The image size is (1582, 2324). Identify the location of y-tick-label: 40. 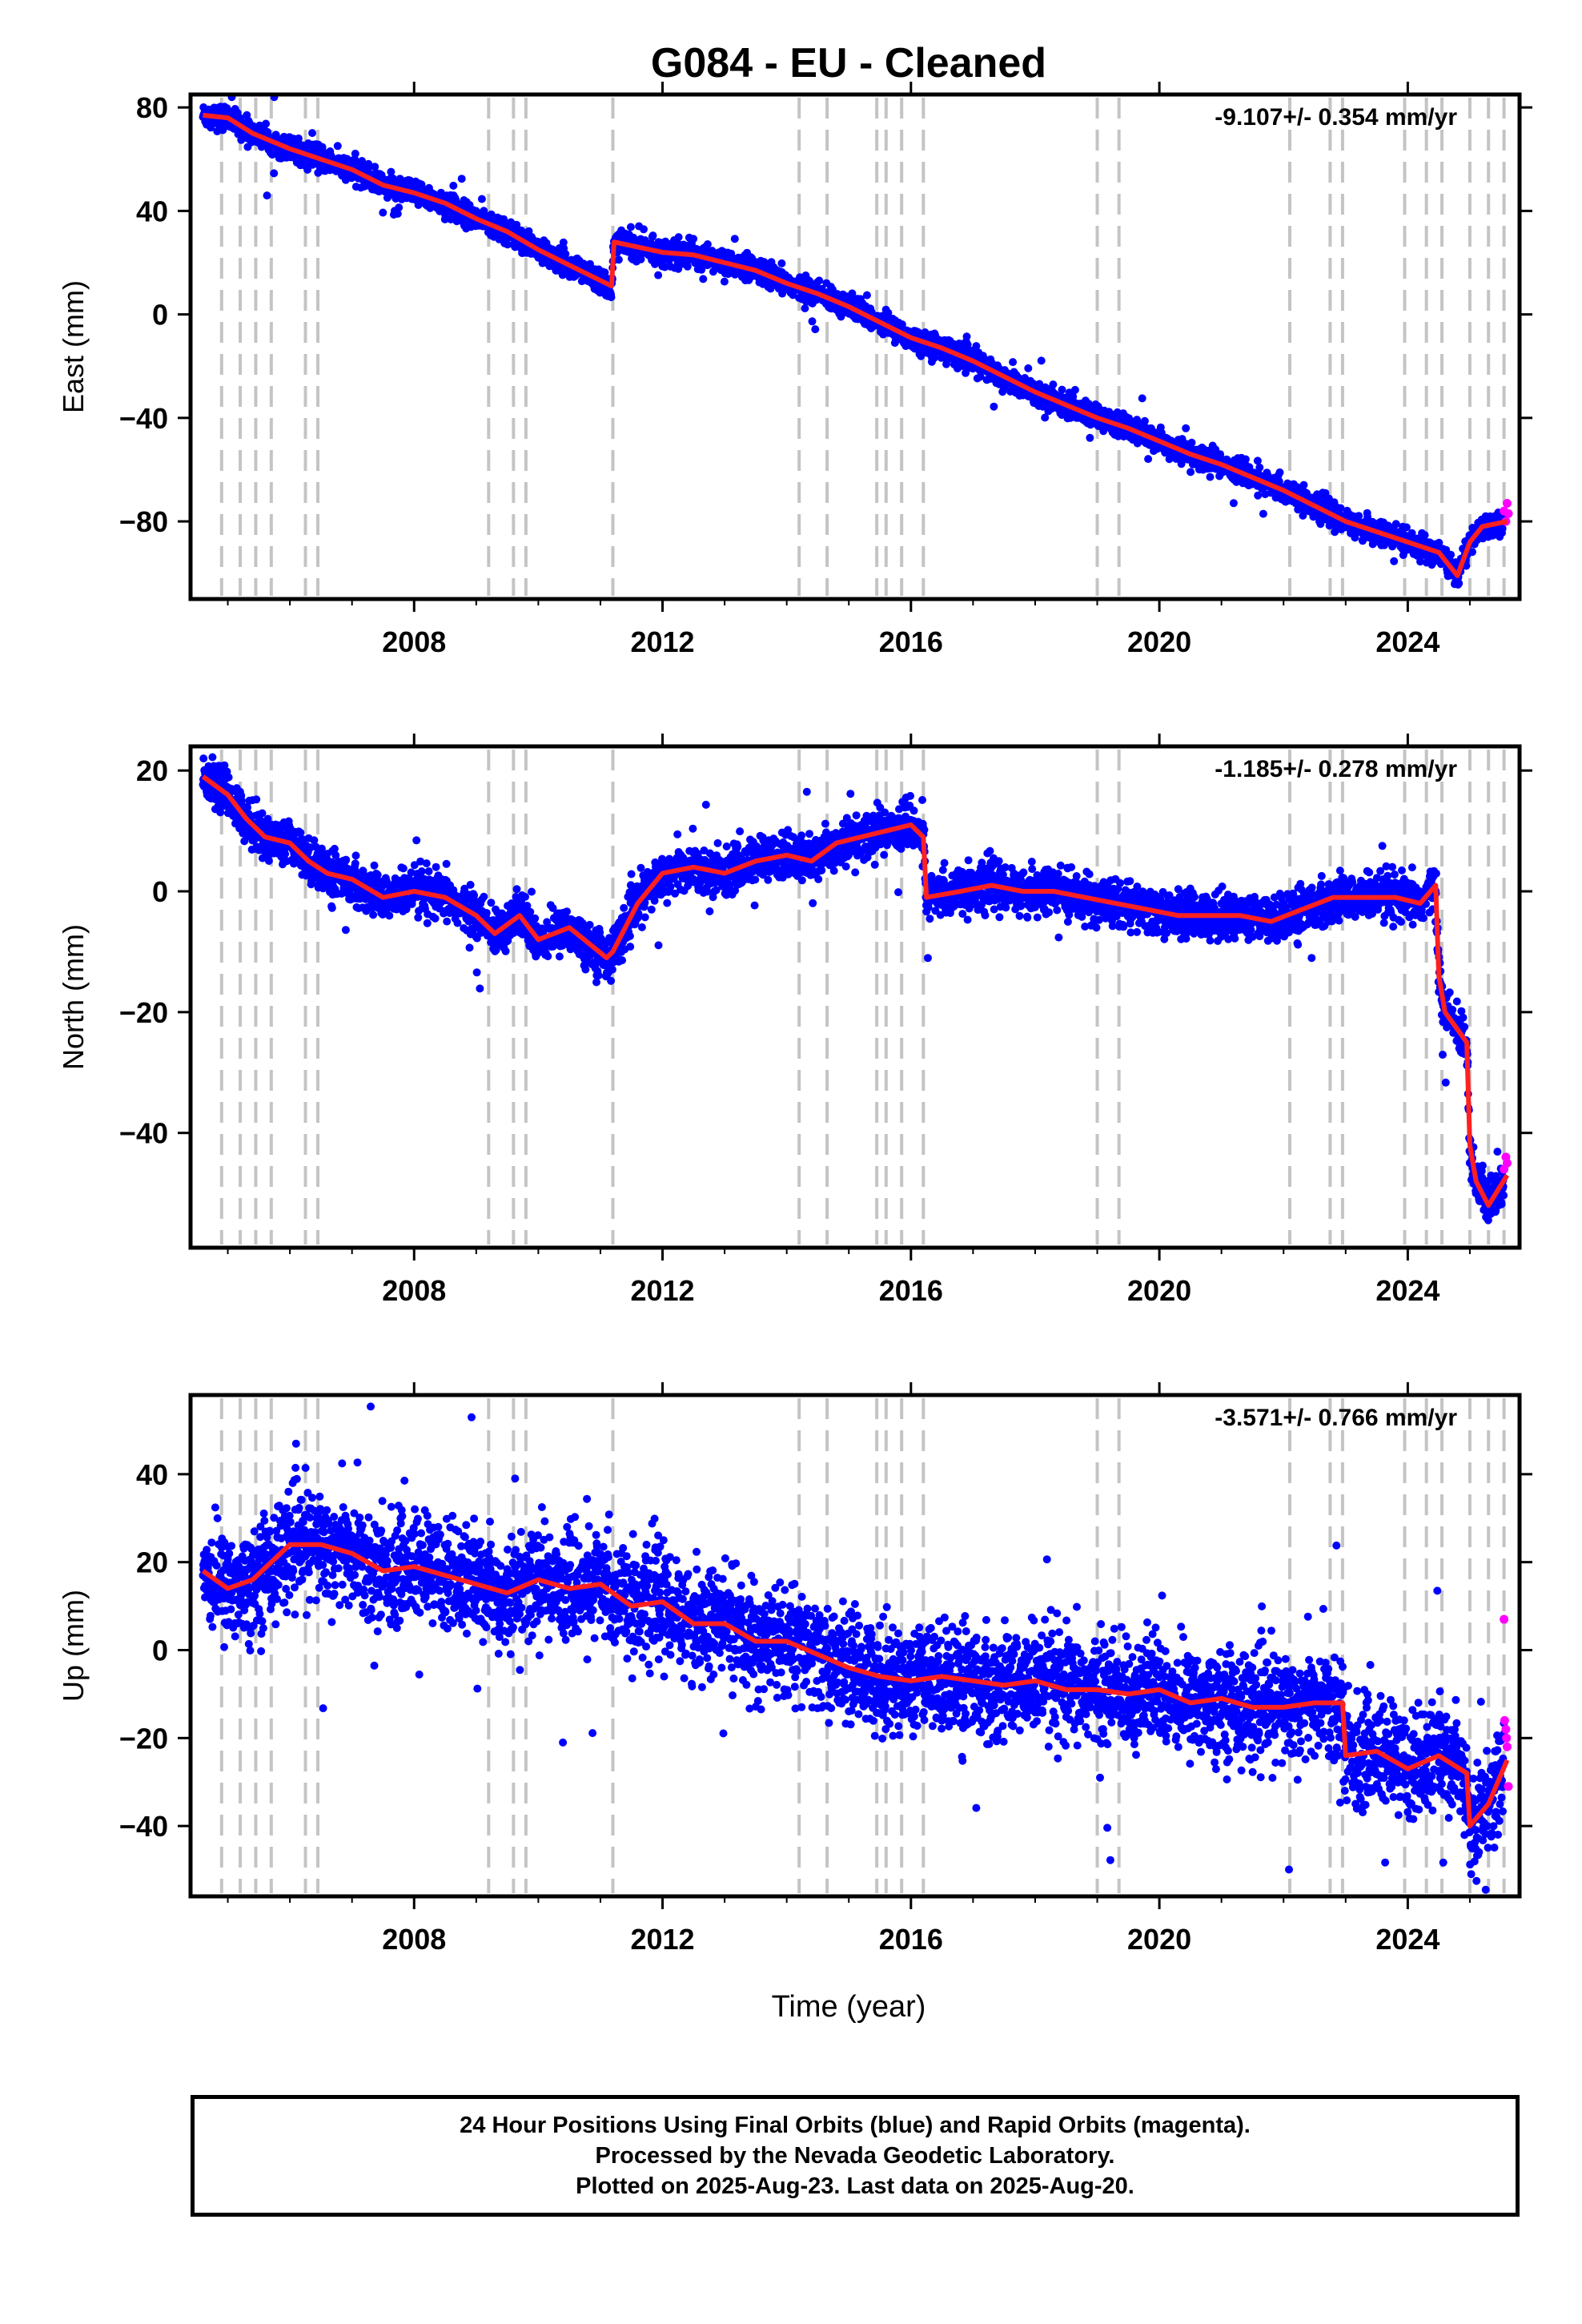
(152, 211).